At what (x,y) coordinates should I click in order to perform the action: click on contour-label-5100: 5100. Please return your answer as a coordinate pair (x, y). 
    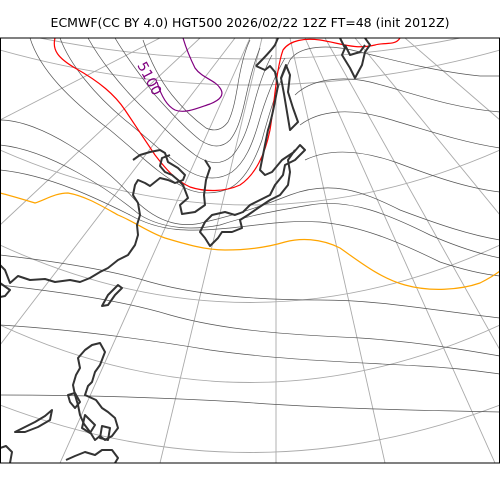
    Looking at the image, I should click on (148, 78).